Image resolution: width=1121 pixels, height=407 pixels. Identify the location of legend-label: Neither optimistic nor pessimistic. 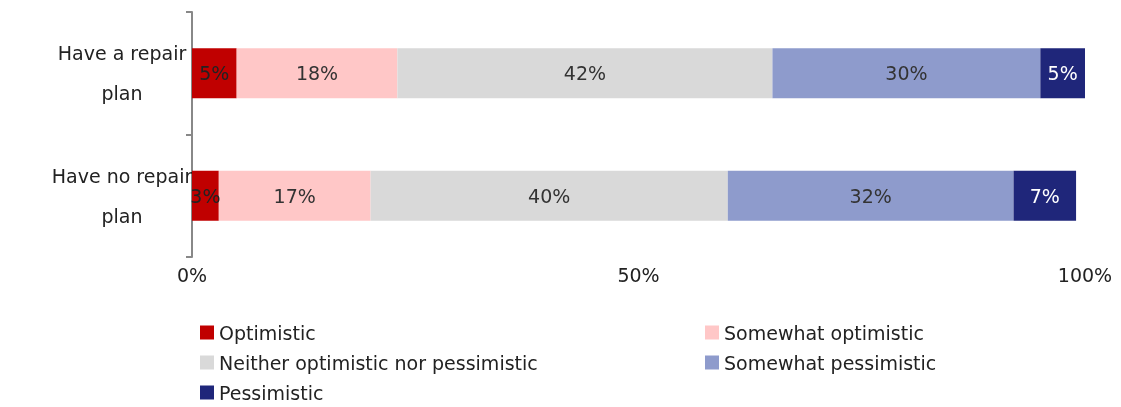
(378, 362).